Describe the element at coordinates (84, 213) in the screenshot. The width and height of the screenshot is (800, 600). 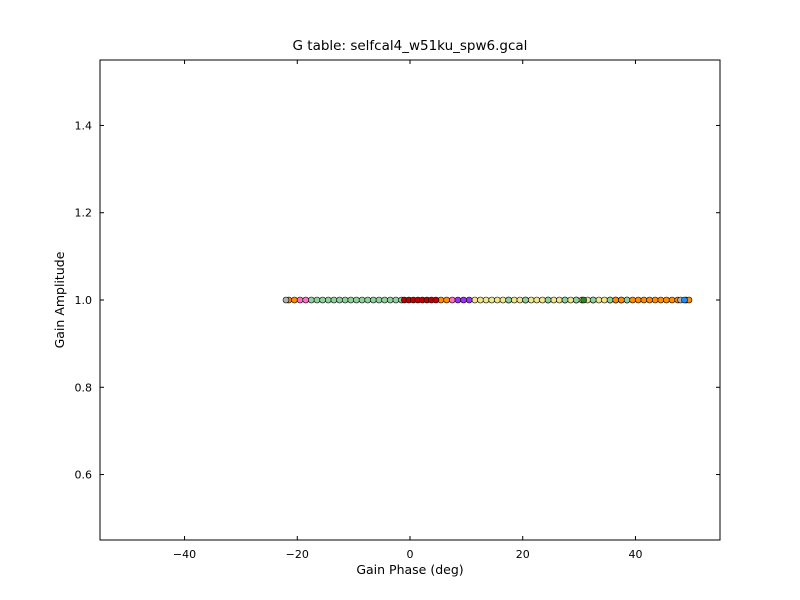
I see `y-tick-label: 1.2` at that location.